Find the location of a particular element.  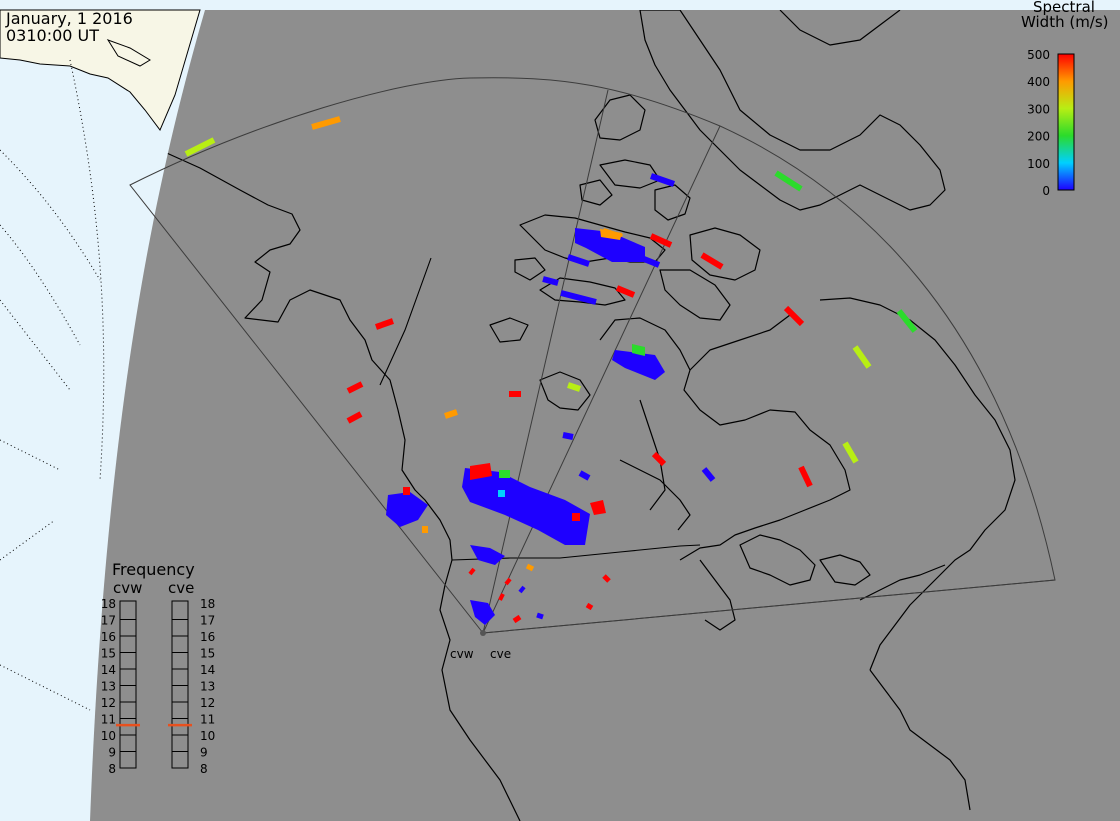

coordinate-grid is located at coordinates (52, 385).